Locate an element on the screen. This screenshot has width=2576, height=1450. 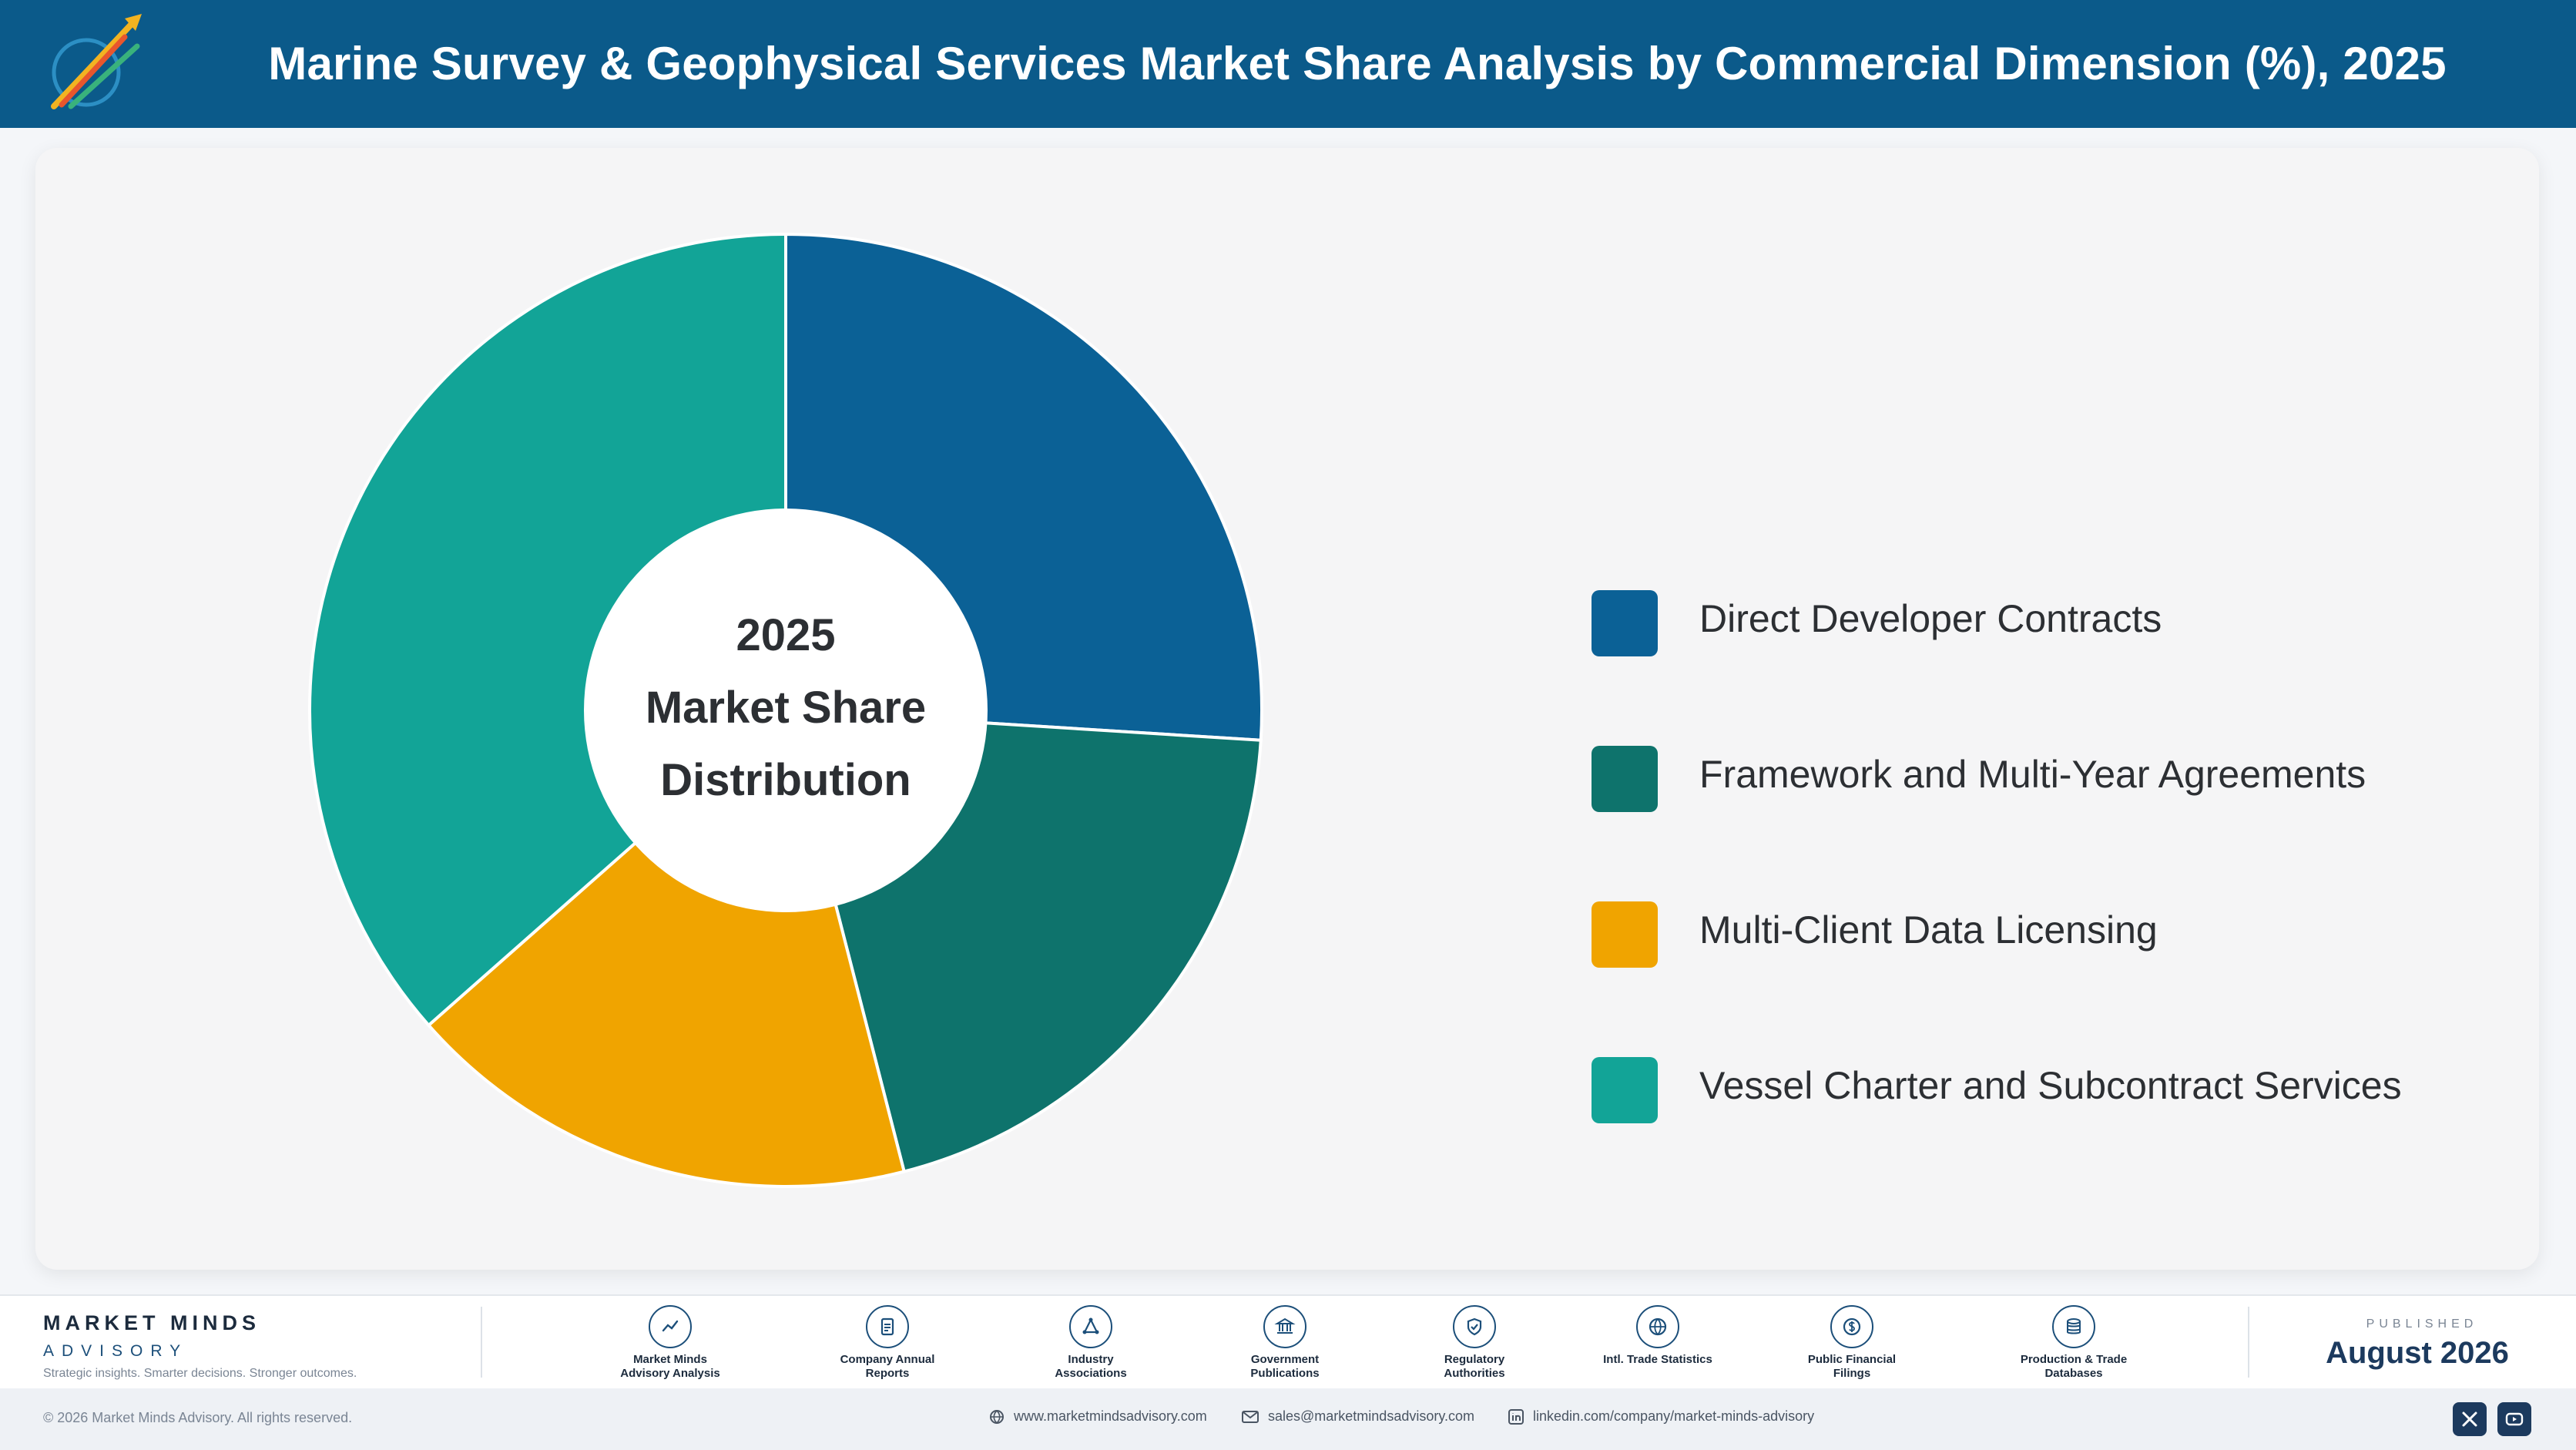
source-label: Market Minds Advisory Analysis is located at coordinates (670, 1366).